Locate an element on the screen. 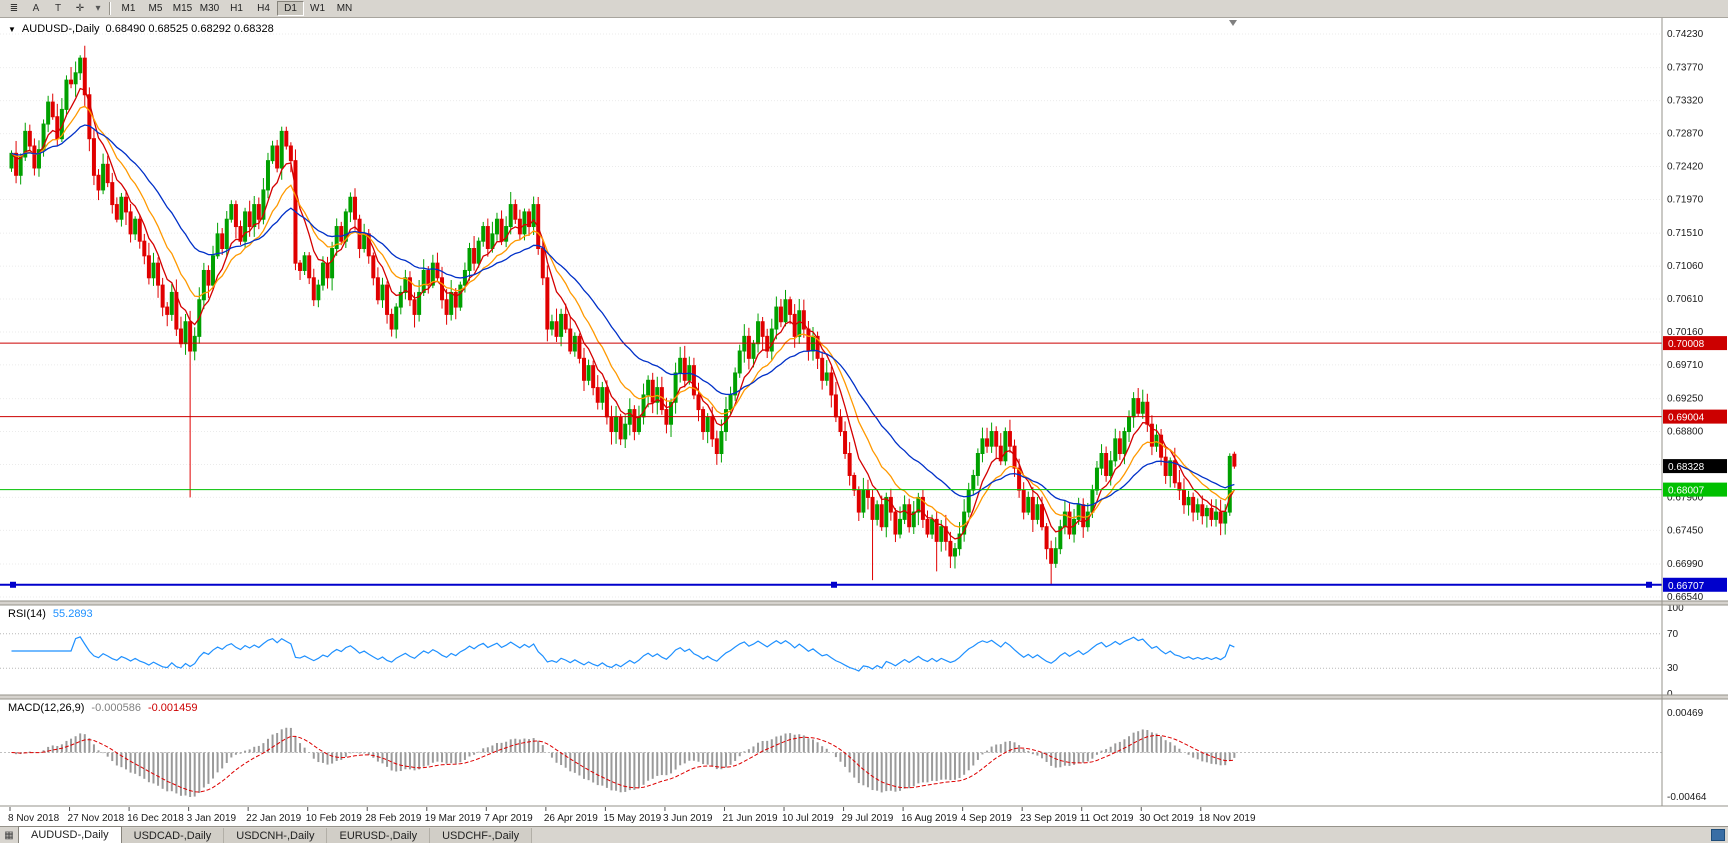 This screenshot has height=843, width=1728. svg-text: 3 Jan 2019 is located at coordinates (212, 818).